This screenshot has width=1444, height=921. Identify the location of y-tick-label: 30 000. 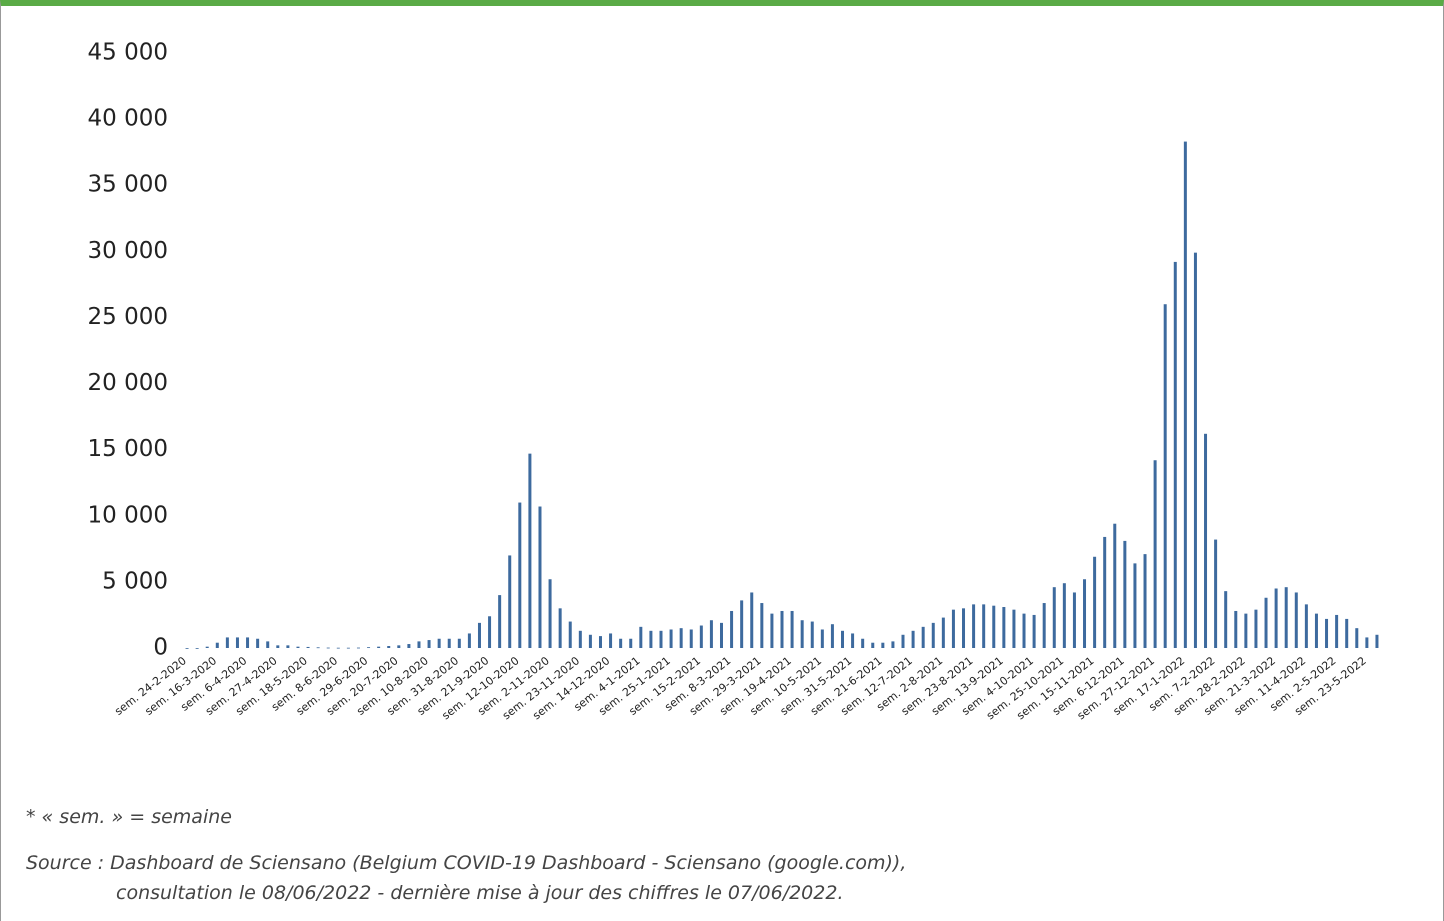
(128, 251).